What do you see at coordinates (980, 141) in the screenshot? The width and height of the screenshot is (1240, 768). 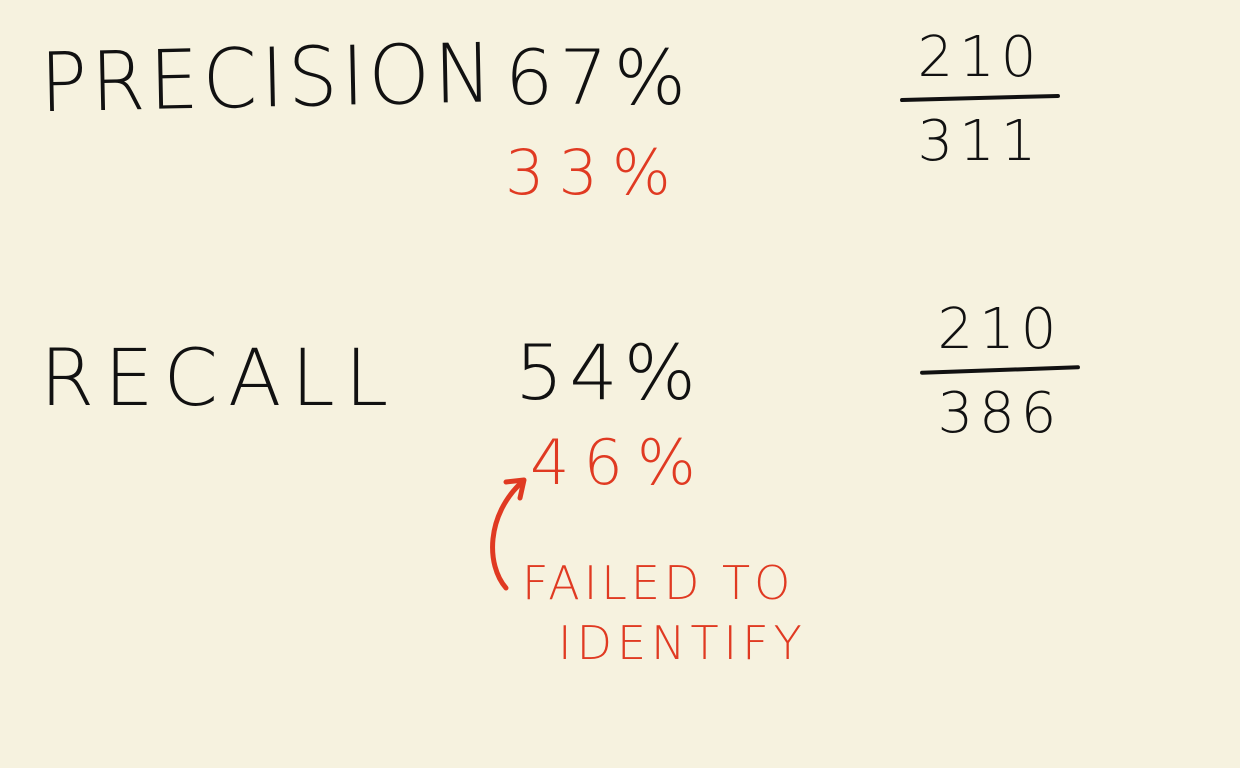 I see `precision-denominator: 311` at bounding box center [980, 141].